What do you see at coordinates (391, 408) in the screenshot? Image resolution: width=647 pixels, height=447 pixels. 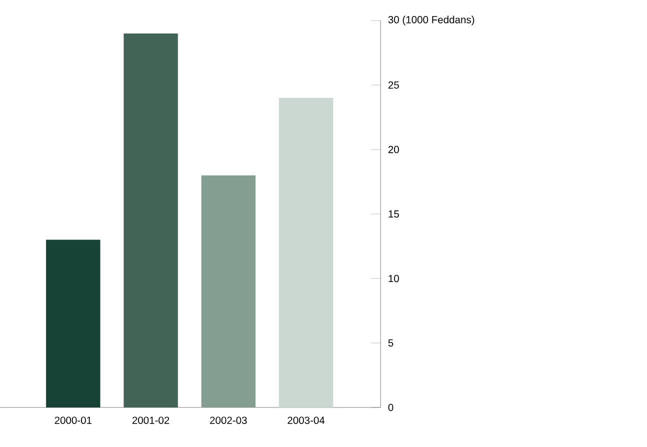 I see `y-tick-label: 0` at bounding box center [391, 408].